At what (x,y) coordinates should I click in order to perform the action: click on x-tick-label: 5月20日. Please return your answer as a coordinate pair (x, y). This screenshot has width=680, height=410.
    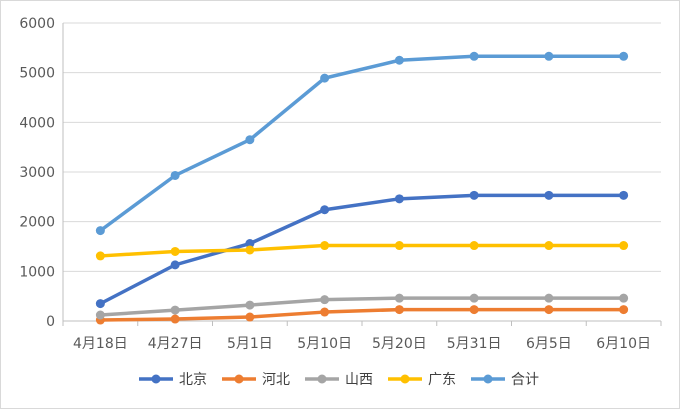
    Looking at the image, I should click on (399, 344).